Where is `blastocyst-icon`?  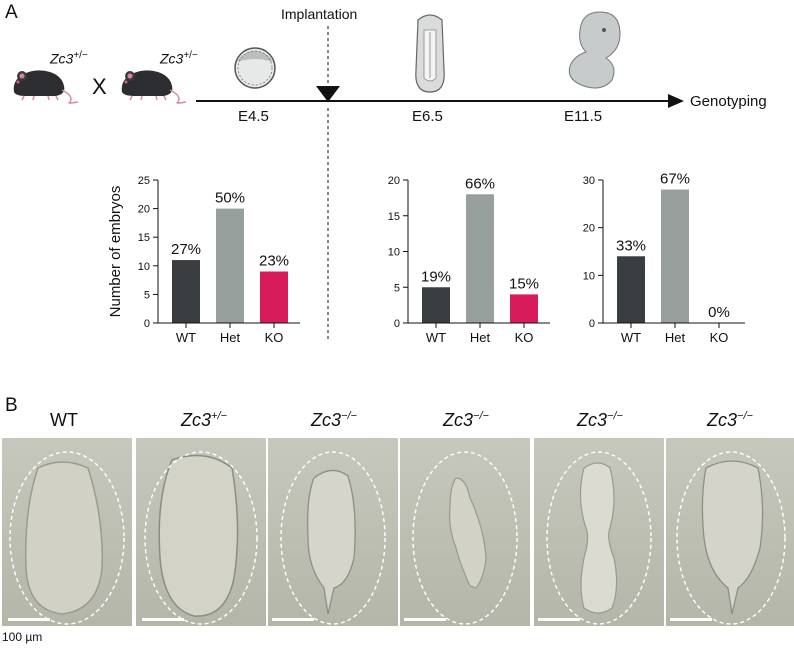 blastocyst-icon is located at coordinates (255, 68).